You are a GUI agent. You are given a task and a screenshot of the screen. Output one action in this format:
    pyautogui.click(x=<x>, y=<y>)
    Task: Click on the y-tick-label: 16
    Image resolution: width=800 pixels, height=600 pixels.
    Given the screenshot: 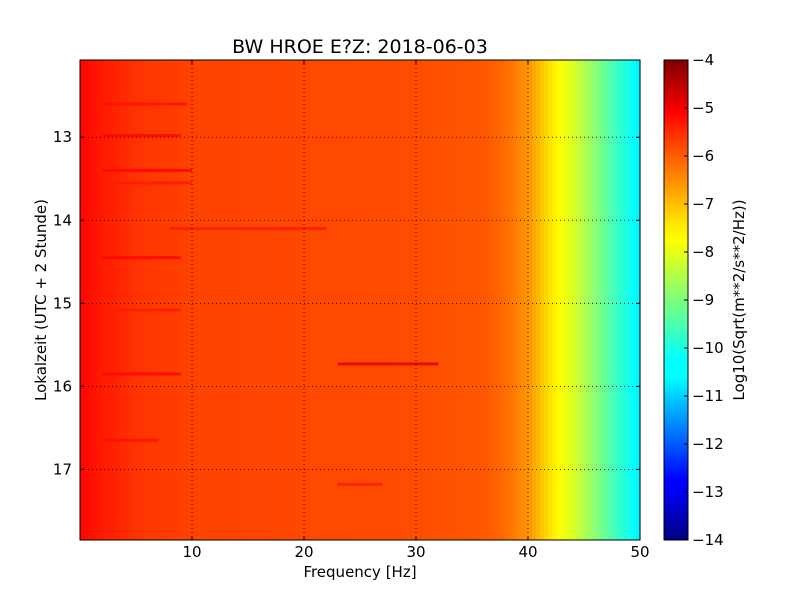 What is the action you would take?
    pyautogui.click(x=62, y=386)
    